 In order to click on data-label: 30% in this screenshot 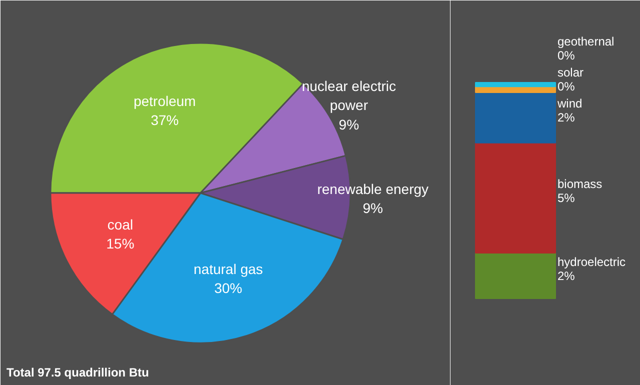, I will do `click(228, 288)`.